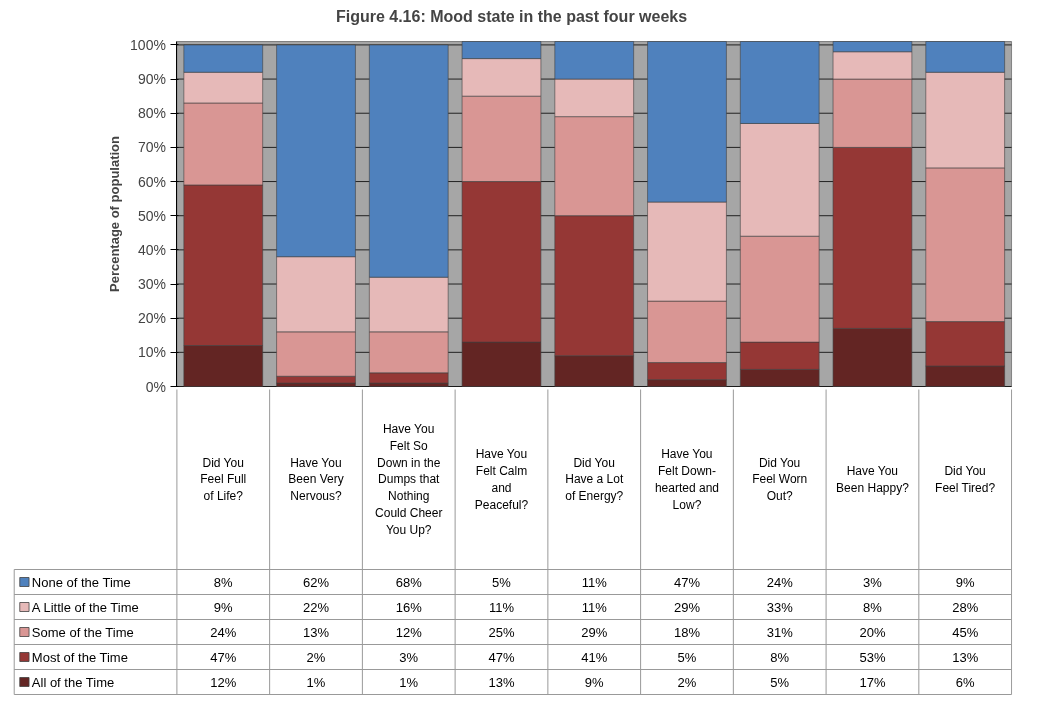 This screenshot has width=1056, height=718. Describe the element at coordinates (511, 16) in the screenshot. I see `chart-title: Figure 4.16: Mood state in the past four weeks` at that location.